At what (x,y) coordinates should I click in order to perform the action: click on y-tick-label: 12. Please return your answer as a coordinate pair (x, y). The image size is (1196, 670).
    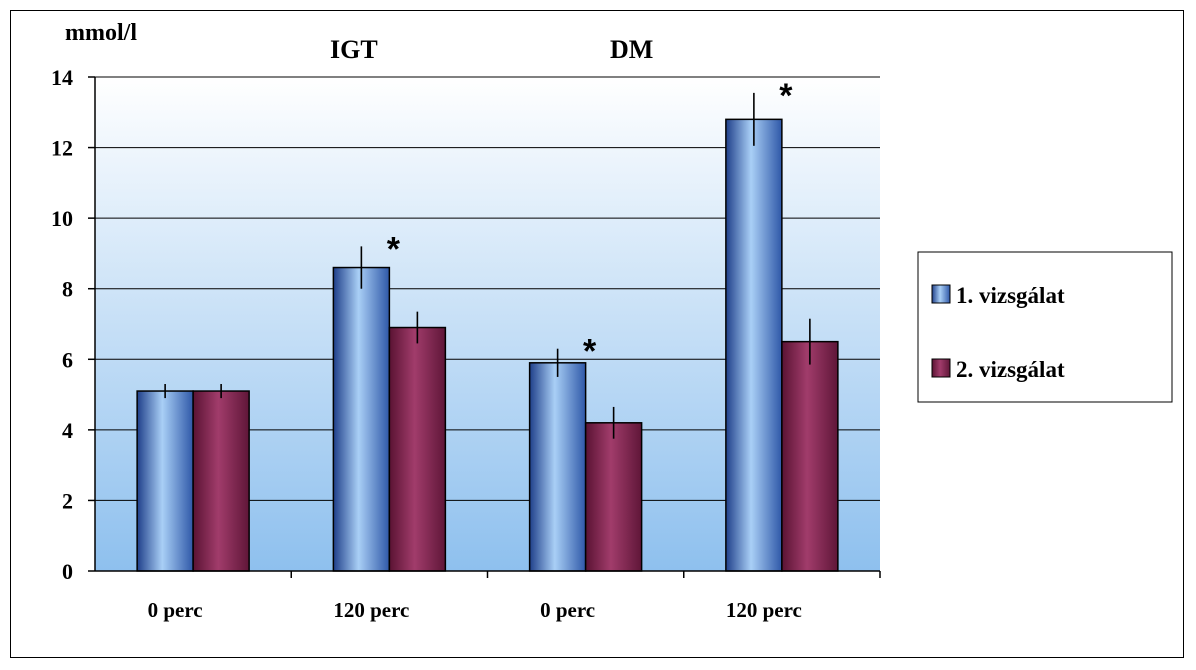
    Looking at the image, I should click on (62, 148).